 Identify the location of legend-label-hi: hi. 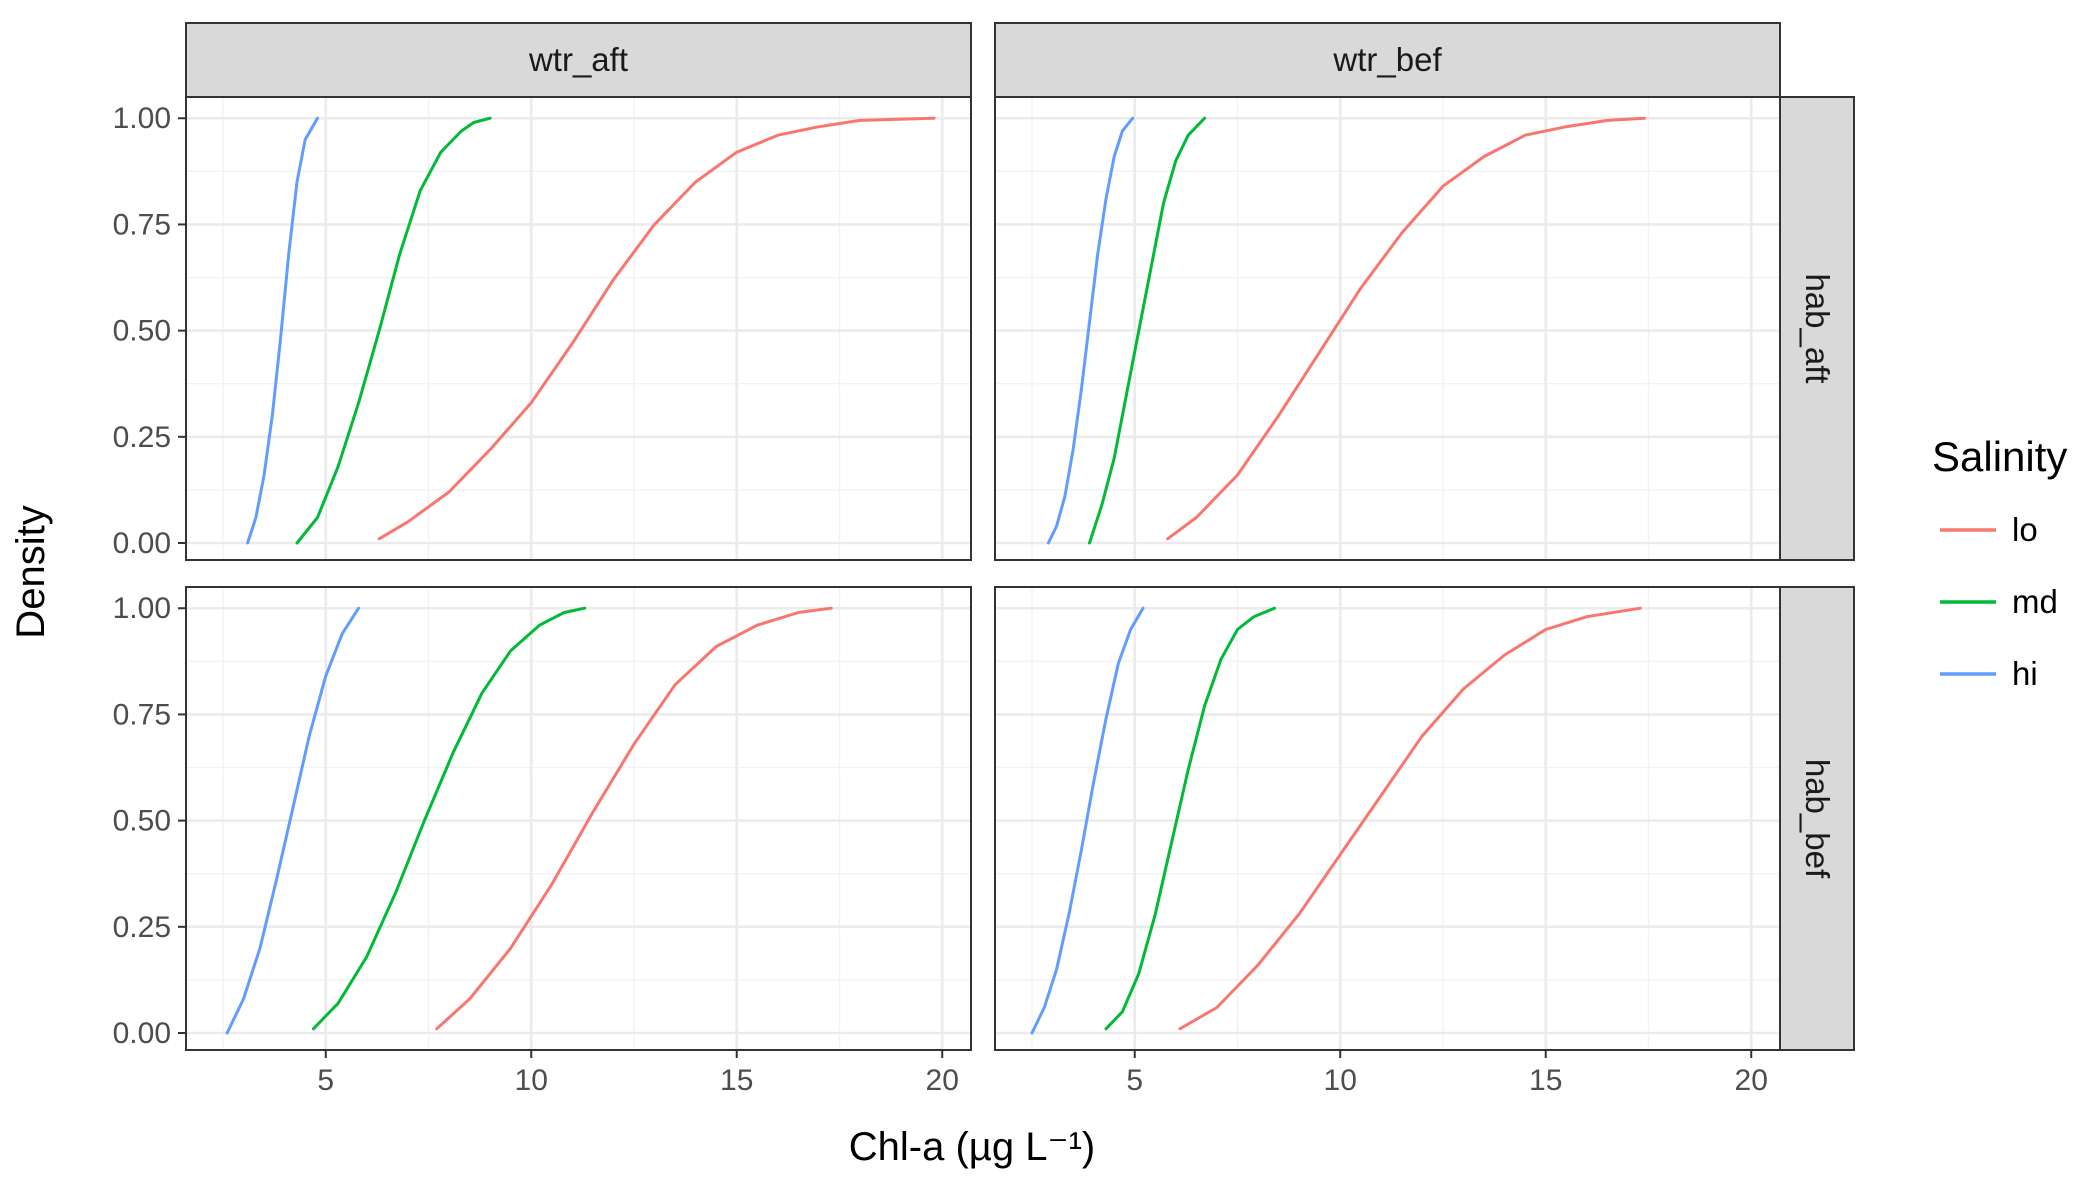
(2025, 673).